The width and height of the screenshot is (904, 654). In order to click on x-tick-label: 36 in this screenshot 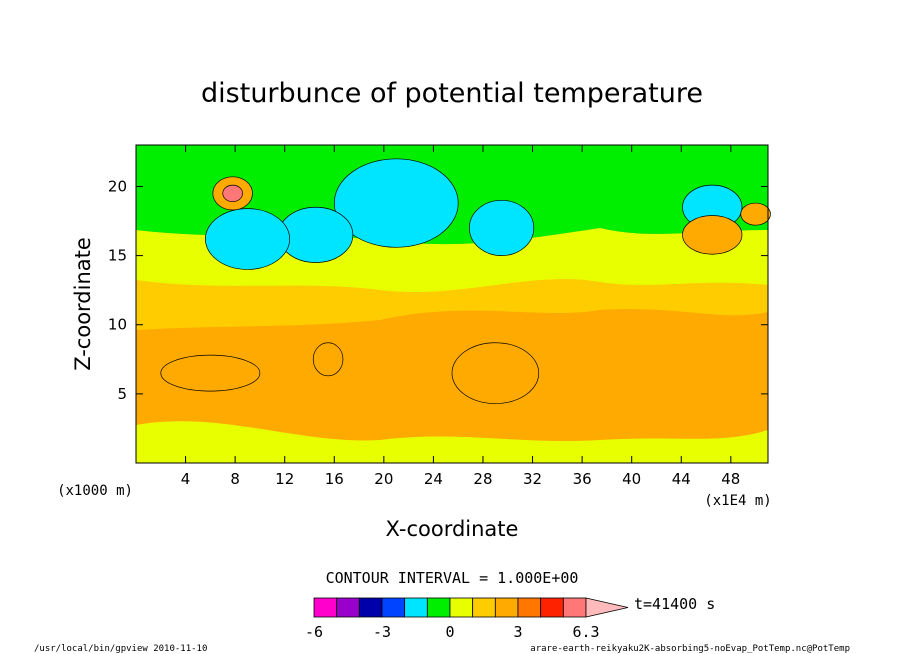, I will do `click(582, 479)`.